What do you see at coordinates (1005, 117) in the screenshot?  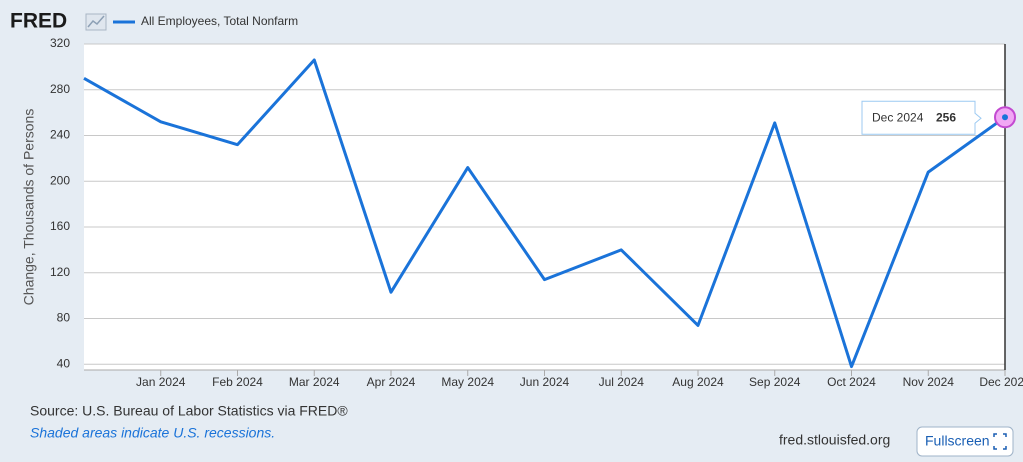 I see `point` at bounding box center [1005, 117].